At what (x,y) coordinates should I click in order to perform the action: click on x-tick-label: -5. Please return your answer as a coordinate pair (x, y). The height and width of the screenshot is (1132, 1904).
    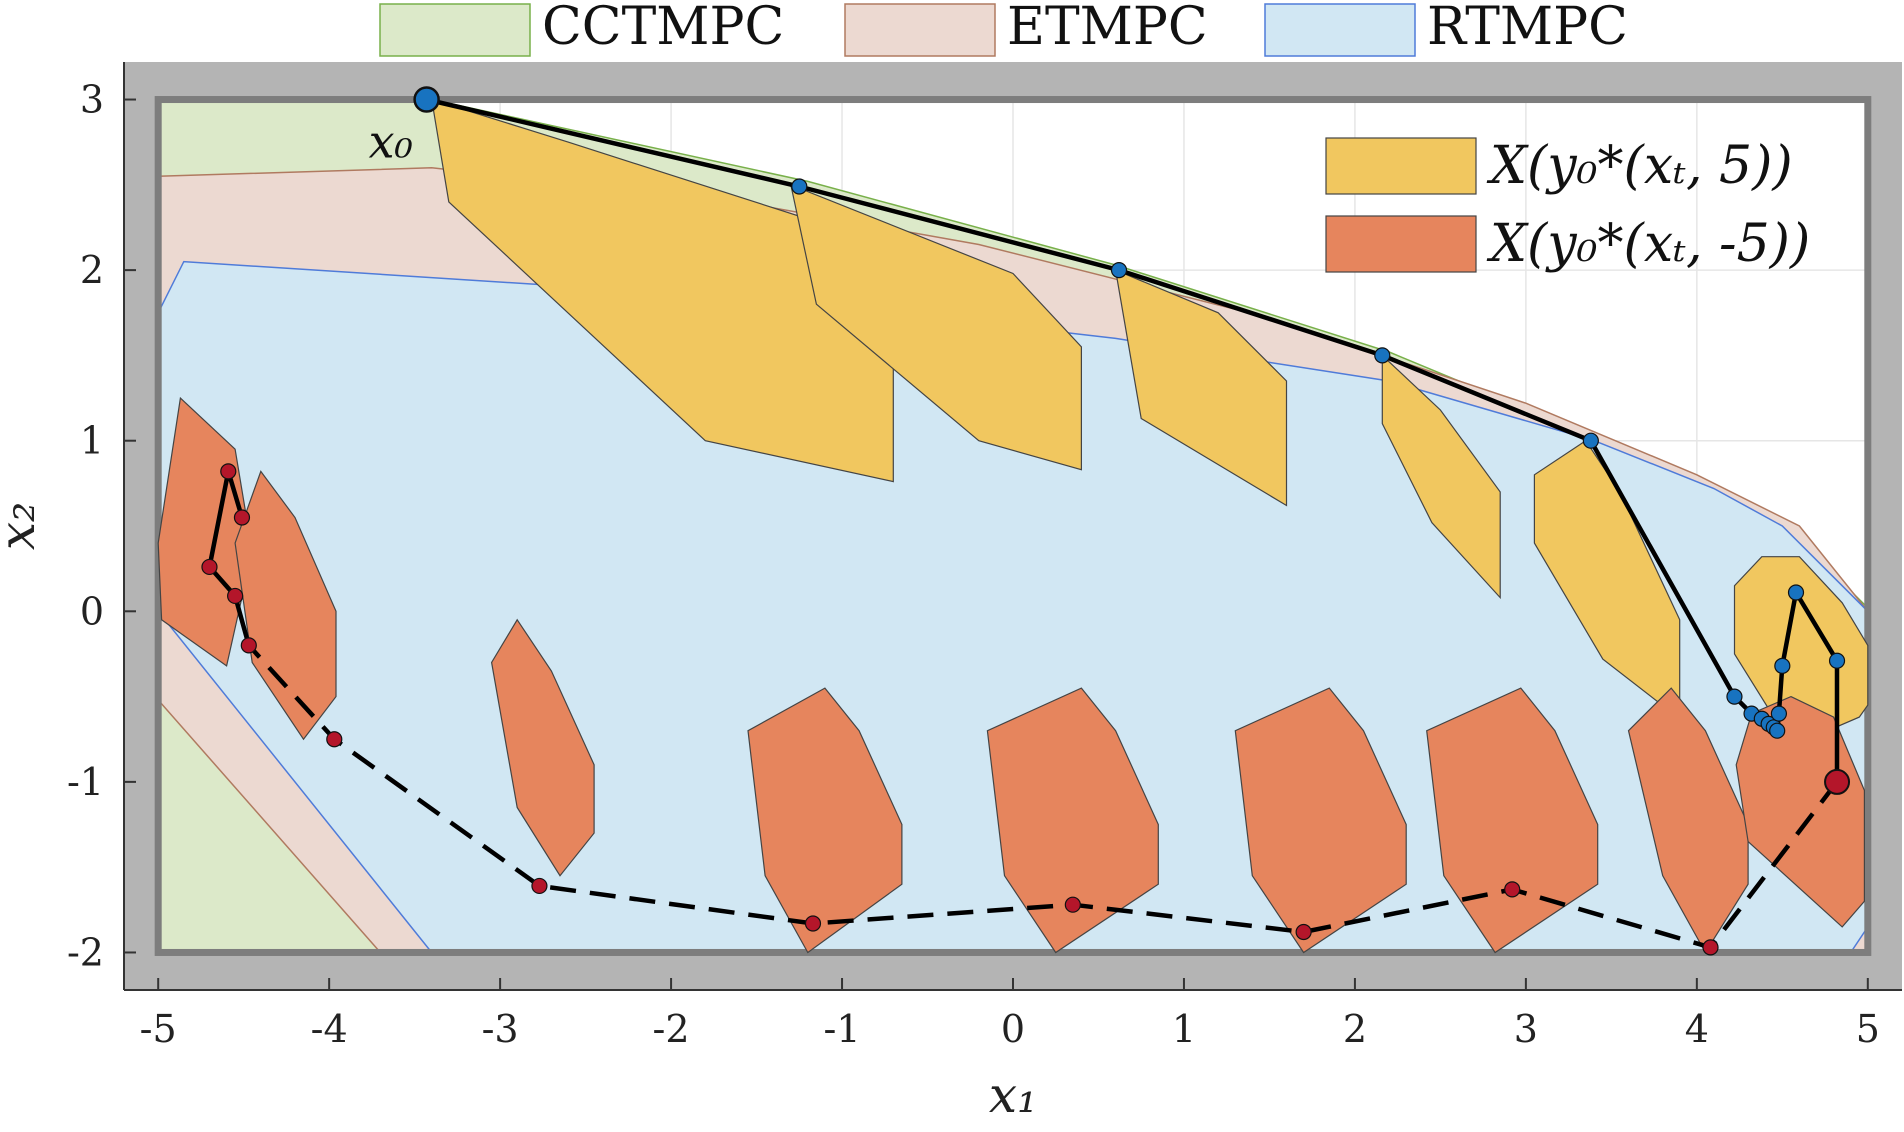
    Looking at the image, I should click on (158, 1029).